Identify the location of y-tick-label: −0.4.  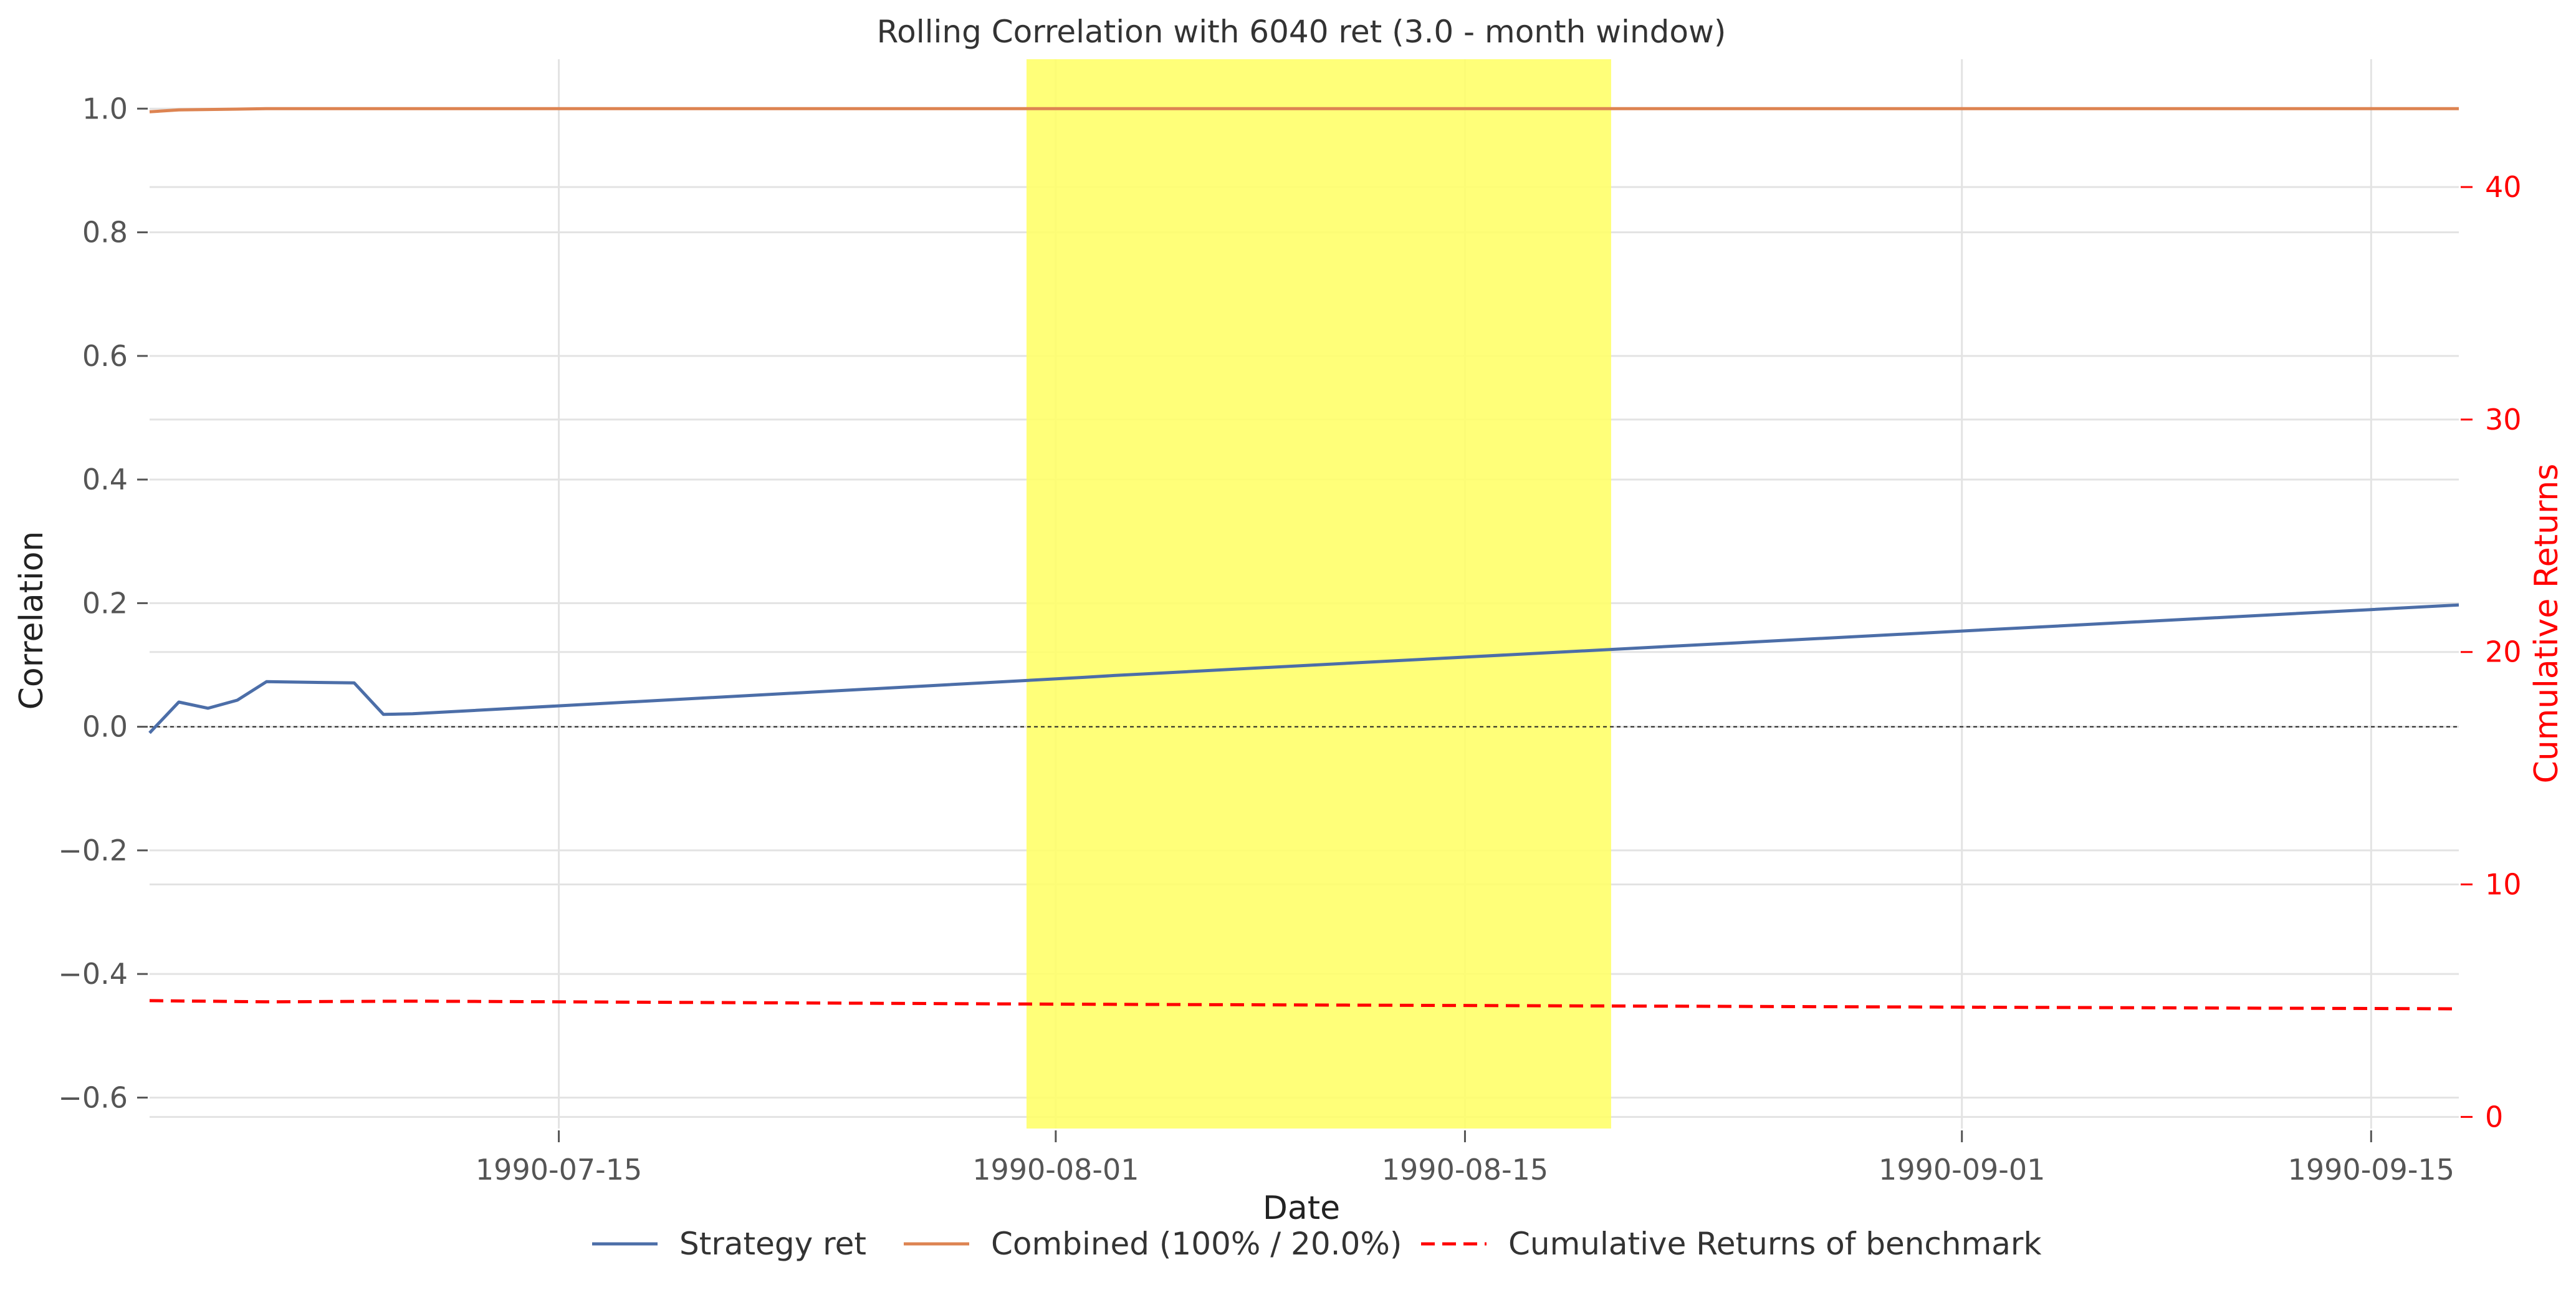
(93, 974).